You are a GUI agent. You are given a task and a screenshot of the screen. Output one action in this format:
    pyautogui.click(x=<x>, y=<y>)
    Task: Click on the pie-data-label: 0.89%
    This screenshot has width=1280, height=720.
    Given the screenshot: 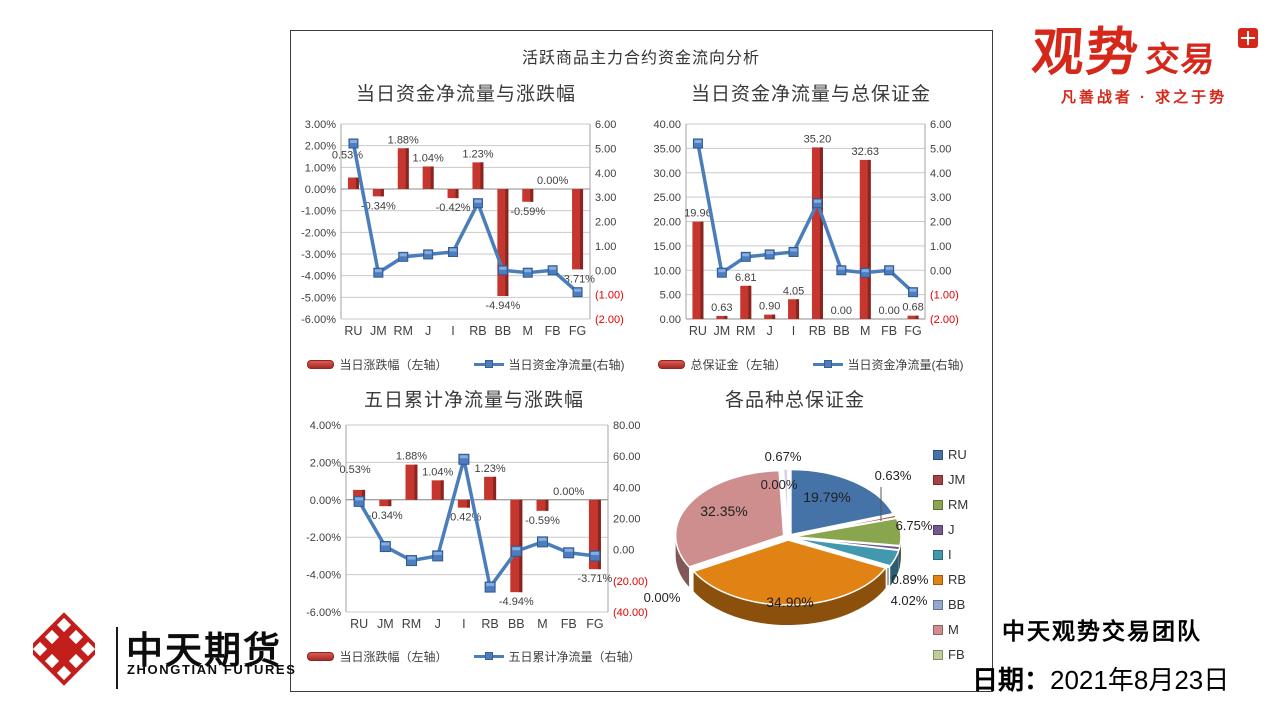 What is the action you would take?
    pyautogui.click(x=910, y=579)
    